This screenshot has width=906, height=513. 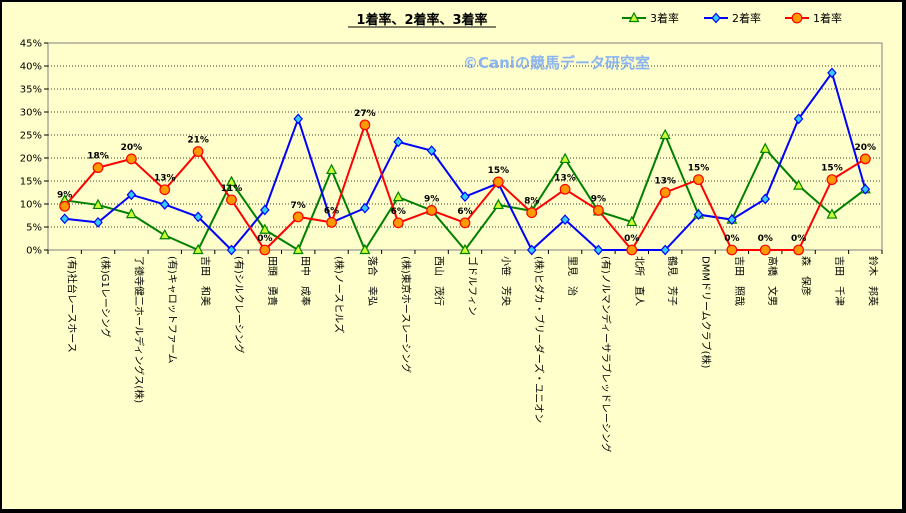 What do you see at coordinates (238, 305) in the screenshot?
I see `x-category-label: (有)シルクレーシング` at bounding box center [238, 305].